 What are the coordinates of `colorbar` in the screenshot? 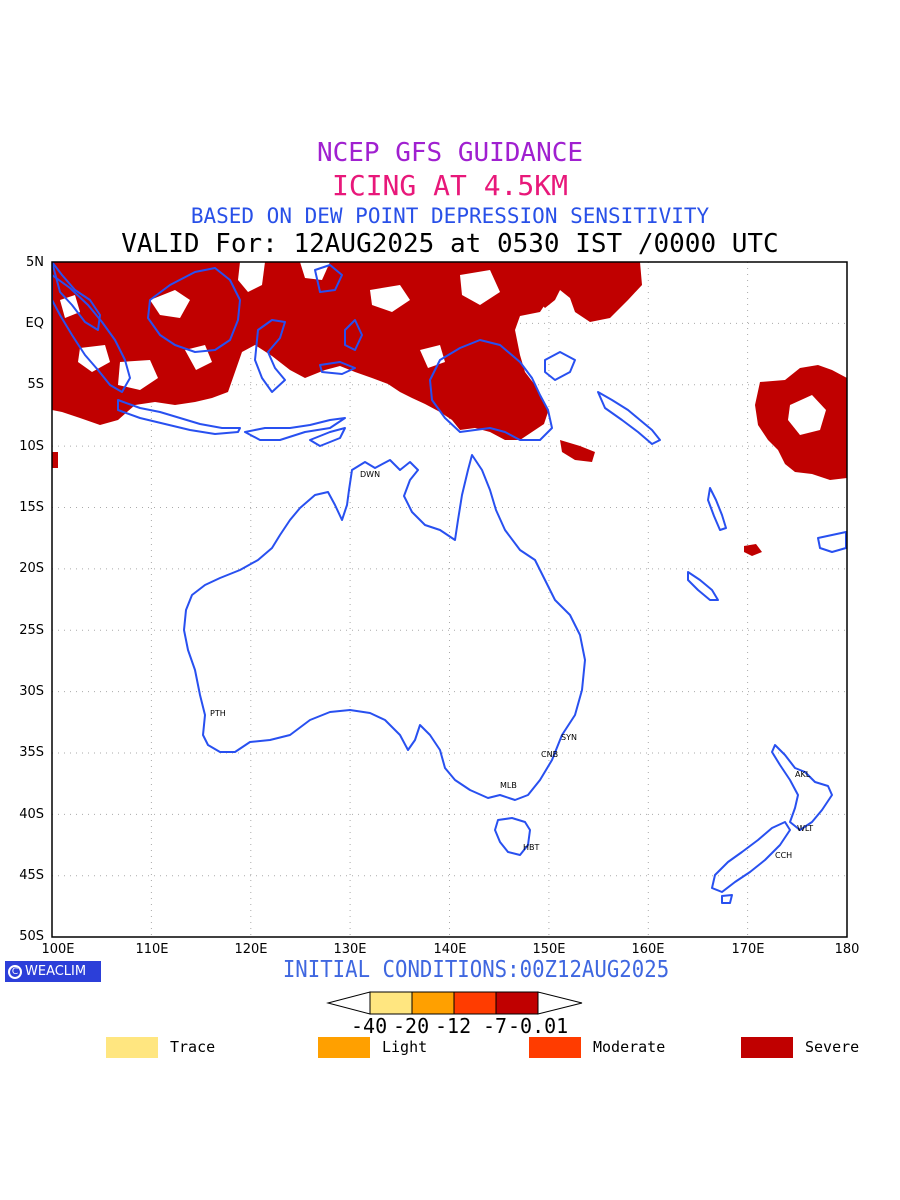 It's located at (454, 1003).